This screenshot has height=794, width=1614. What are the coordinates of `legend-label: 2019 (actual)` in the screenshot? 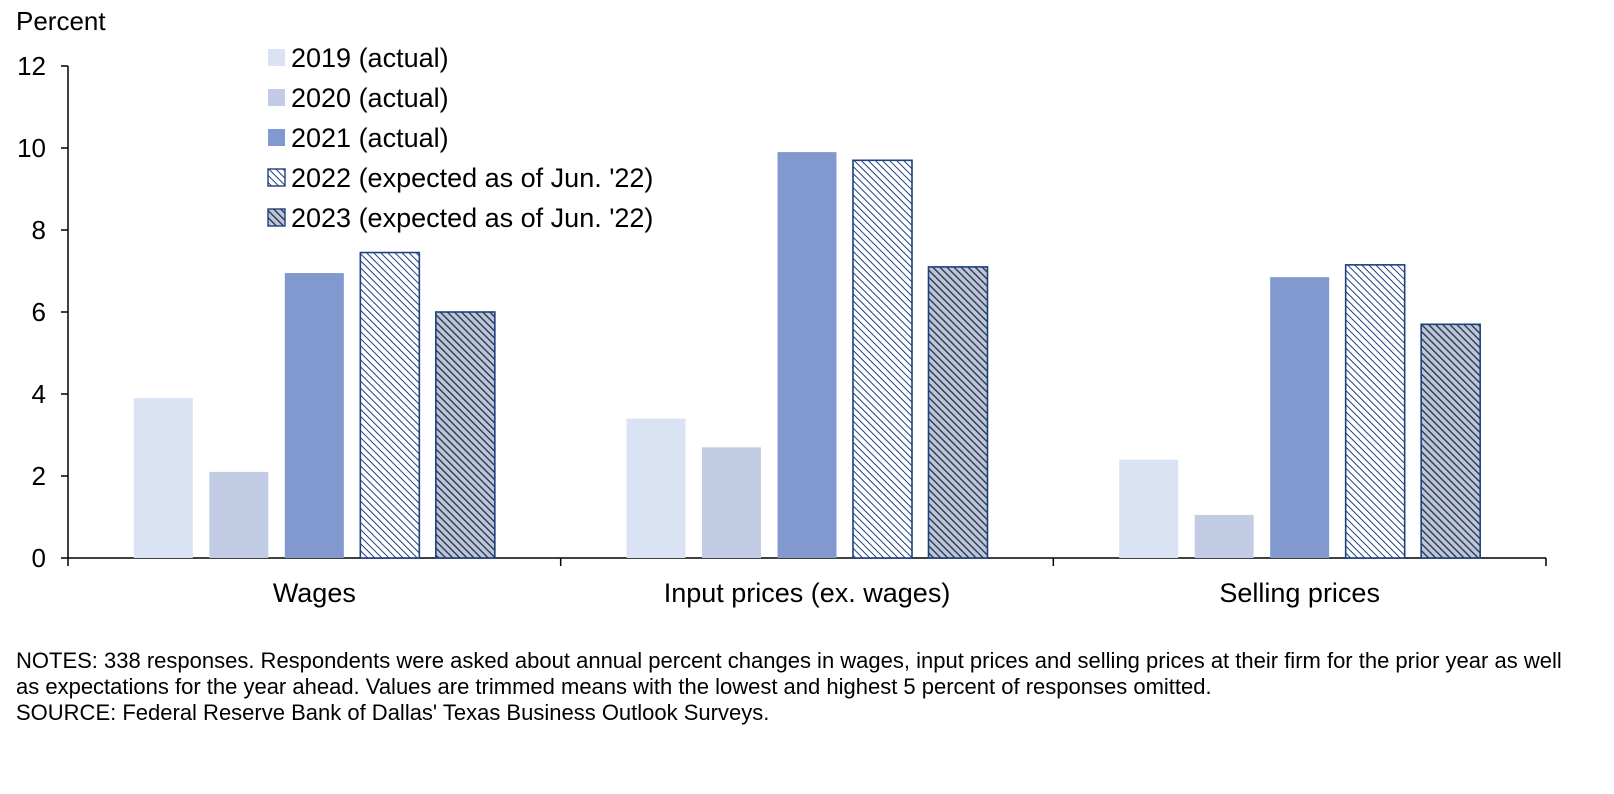 It's located at (370, 58).